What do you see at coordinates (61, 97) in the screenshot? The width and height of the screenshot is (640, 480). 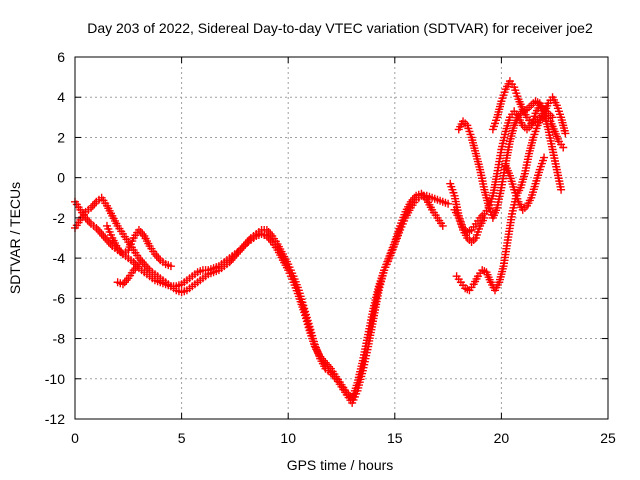 I see `y-tick-label: 4` at bounding box center [61, 97].